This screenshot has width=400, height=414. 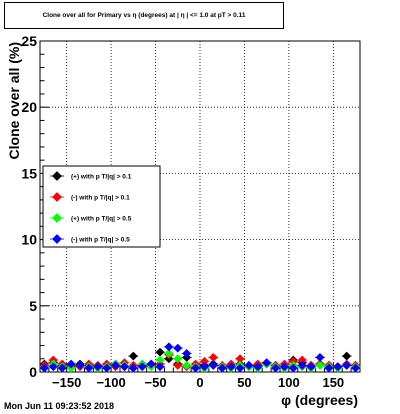 I want to click on x-tick-label: 0, so click(x=199, y=382).